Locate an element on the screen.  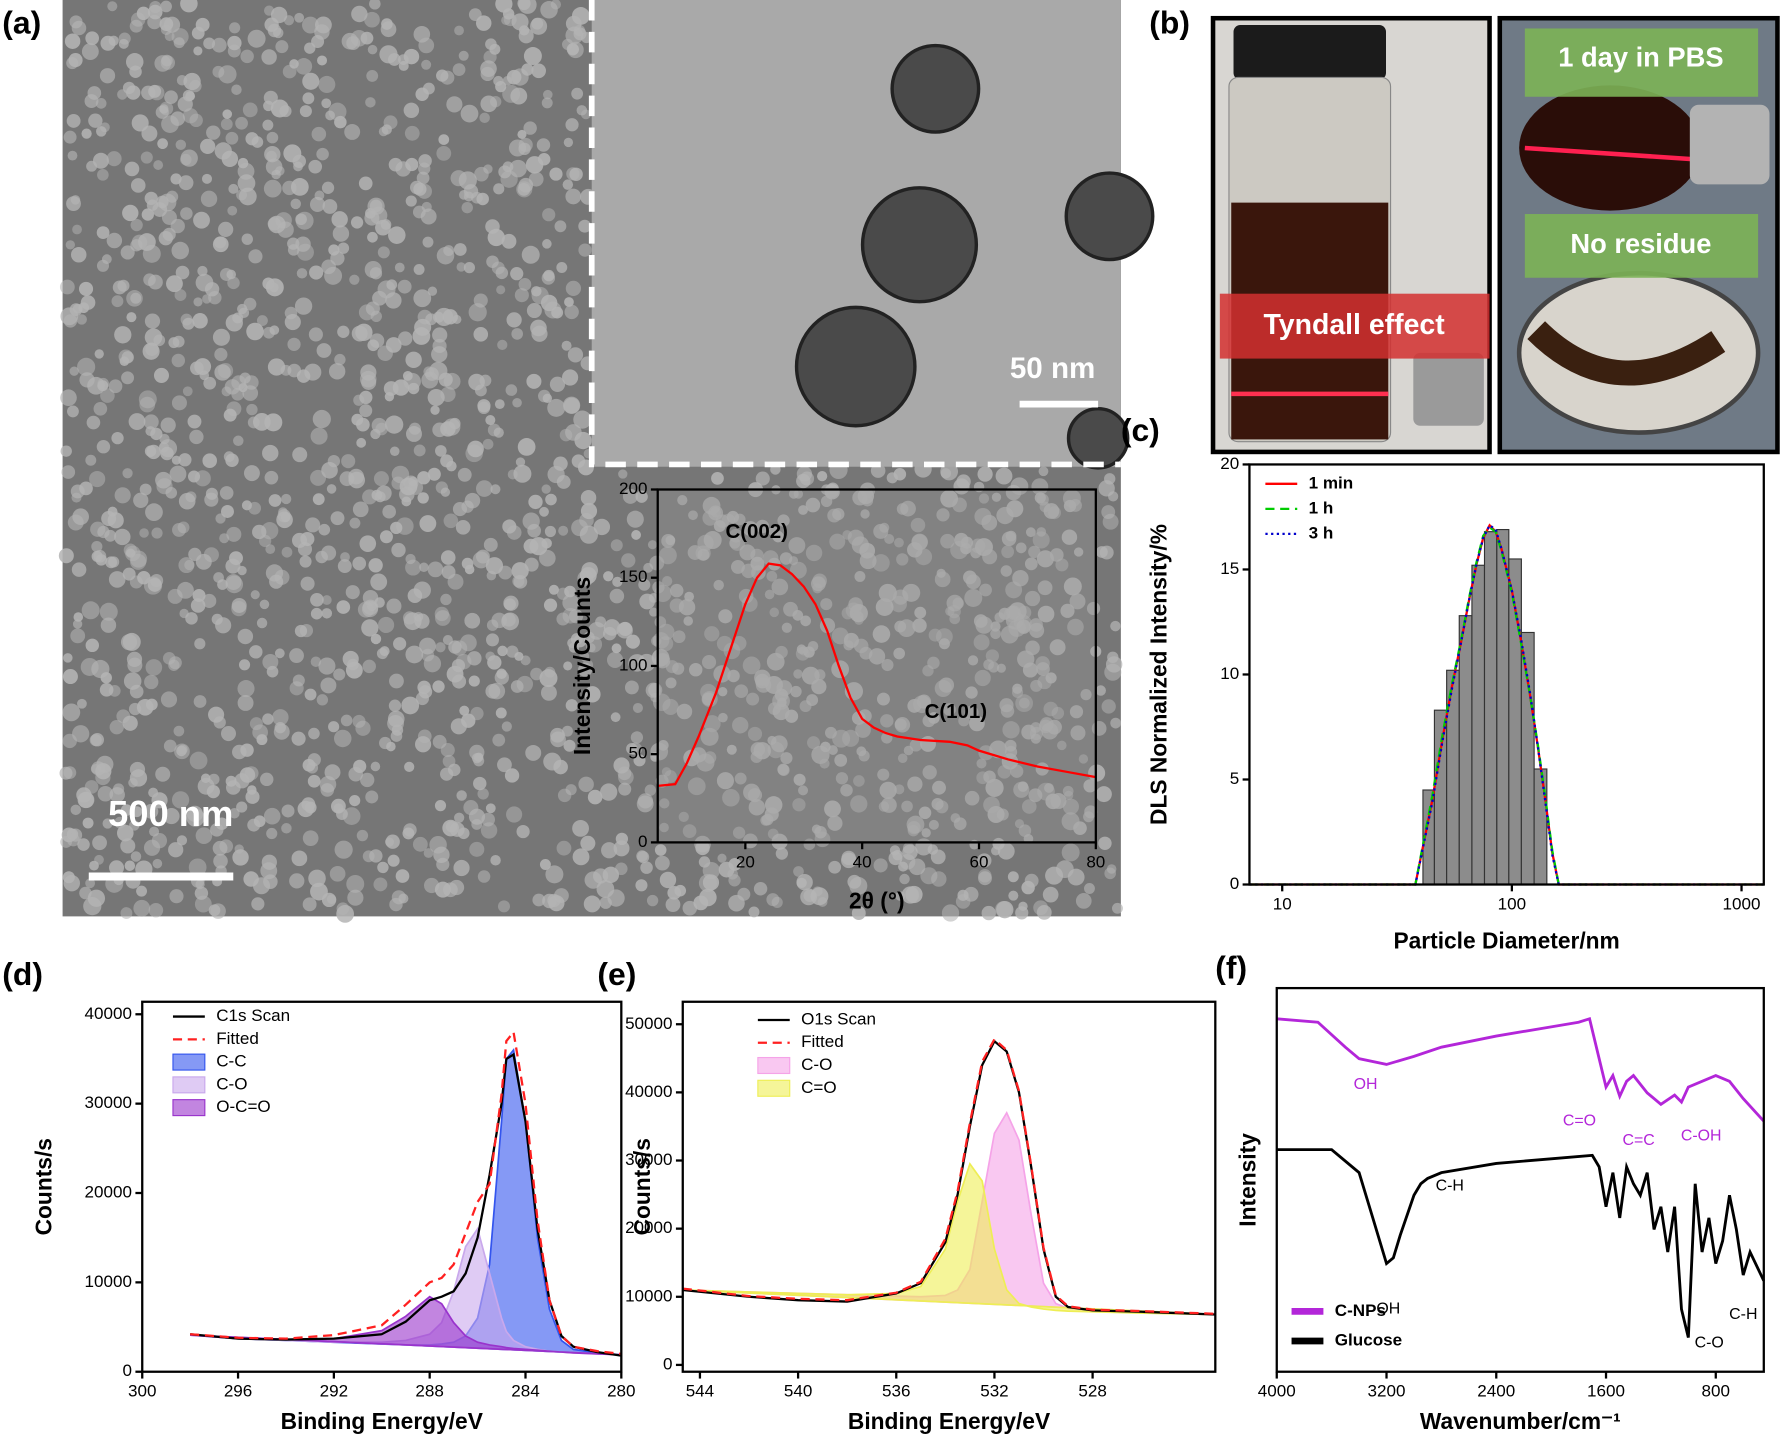
flask is located at coordinates (1610, 148).